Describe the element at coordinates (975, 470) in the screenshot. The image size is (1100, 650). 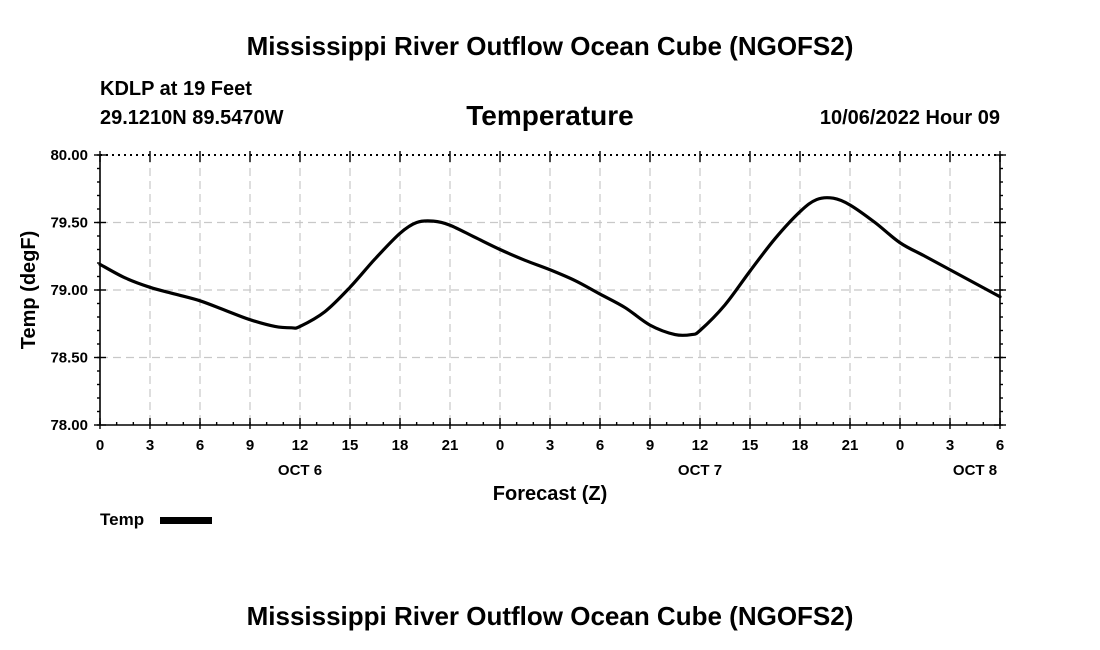
I see `x-day-label: OCT 8` at that location.